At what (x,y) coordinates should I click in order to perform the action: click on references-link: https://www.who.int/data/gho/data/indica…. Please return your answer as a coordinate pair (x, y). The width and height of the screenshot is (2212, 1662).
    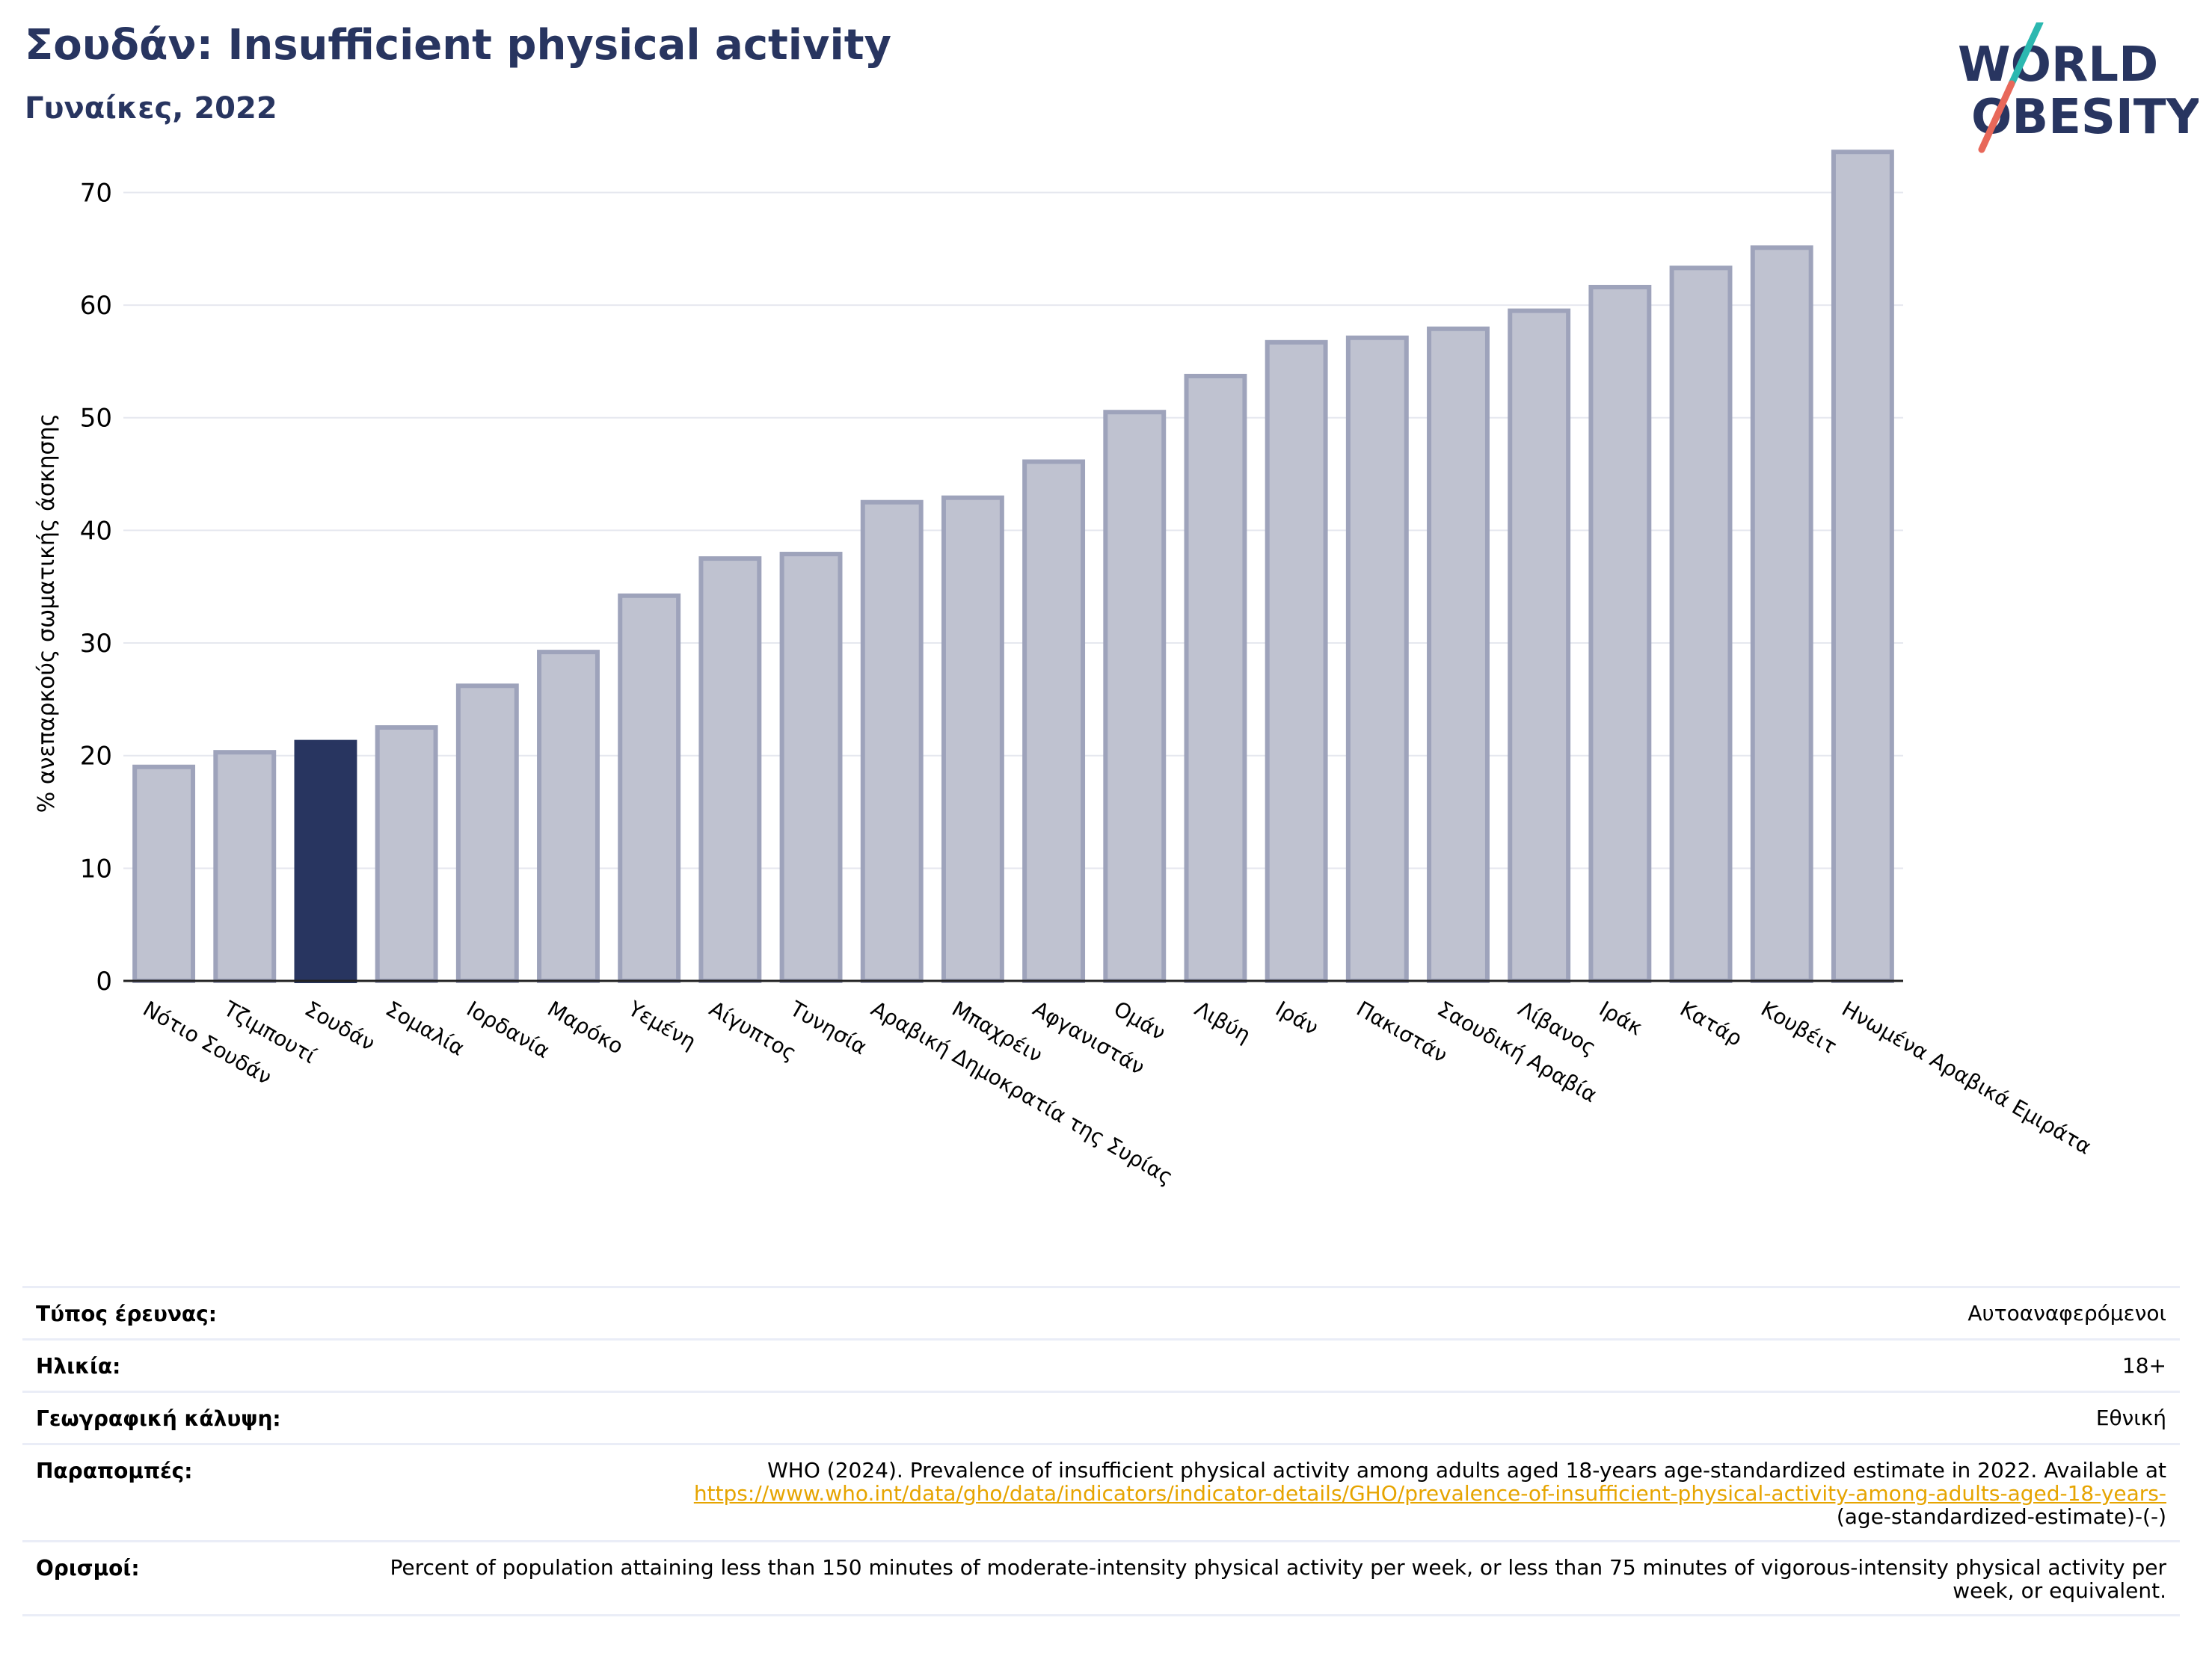
    Looking at the image, I should click on (1429, 1493).